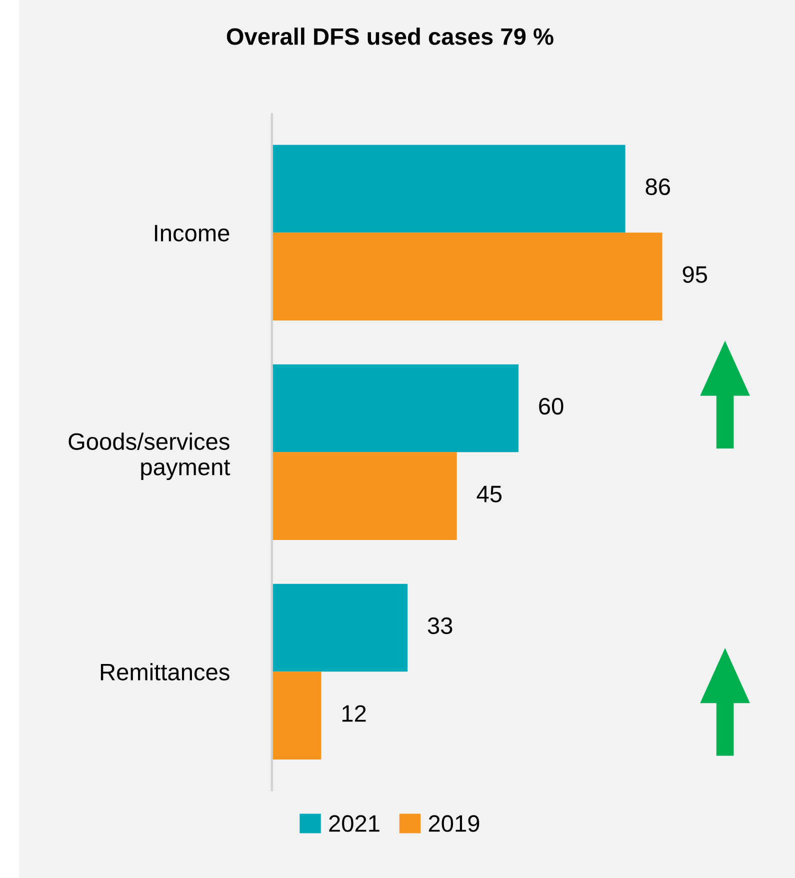  Describe the element at coordinates (489, 494) in the screenshot. I see `data-label: 45` at that location.